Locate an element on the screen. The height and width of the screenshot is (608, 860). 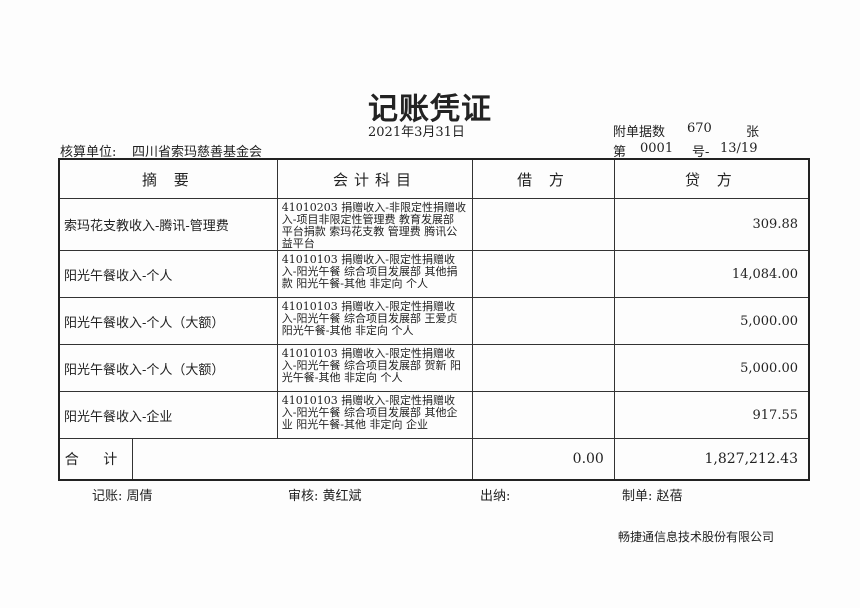
attachment-count: 670 is located at coordinates (699, 128).